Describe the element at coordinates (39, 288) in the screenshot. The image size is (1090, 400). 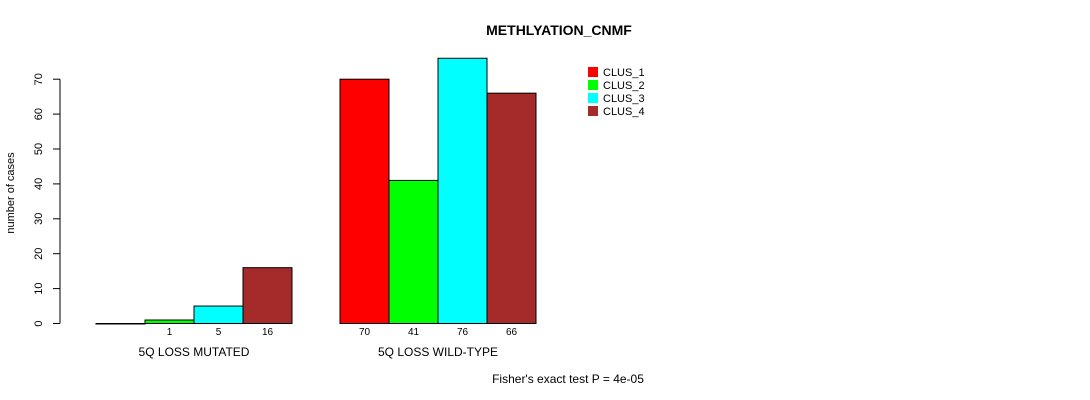
I see `y-tick-label: 10` at that location.